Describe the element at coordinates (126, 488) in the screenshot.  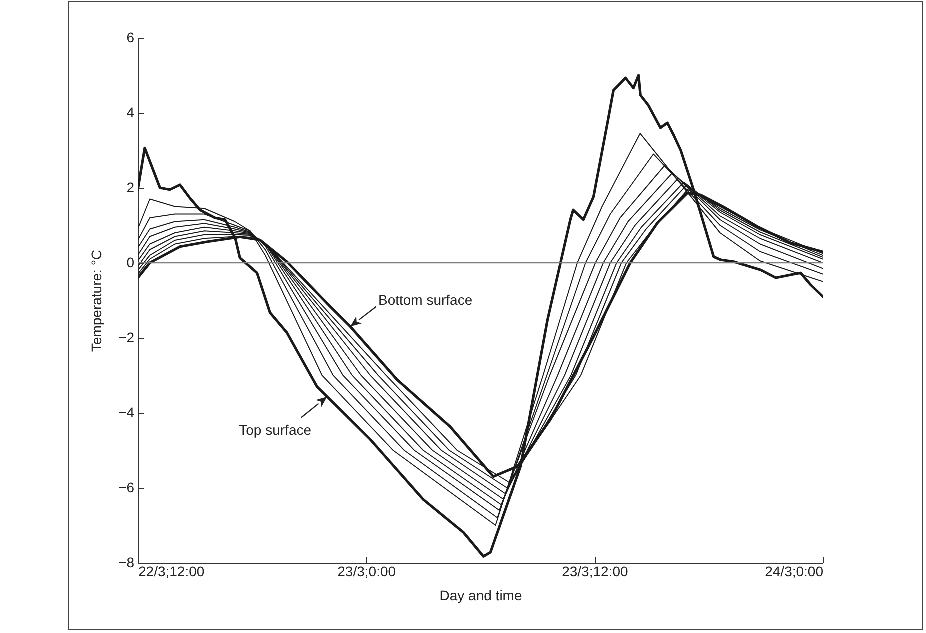
I see `y-tick-label: −6` at that location.